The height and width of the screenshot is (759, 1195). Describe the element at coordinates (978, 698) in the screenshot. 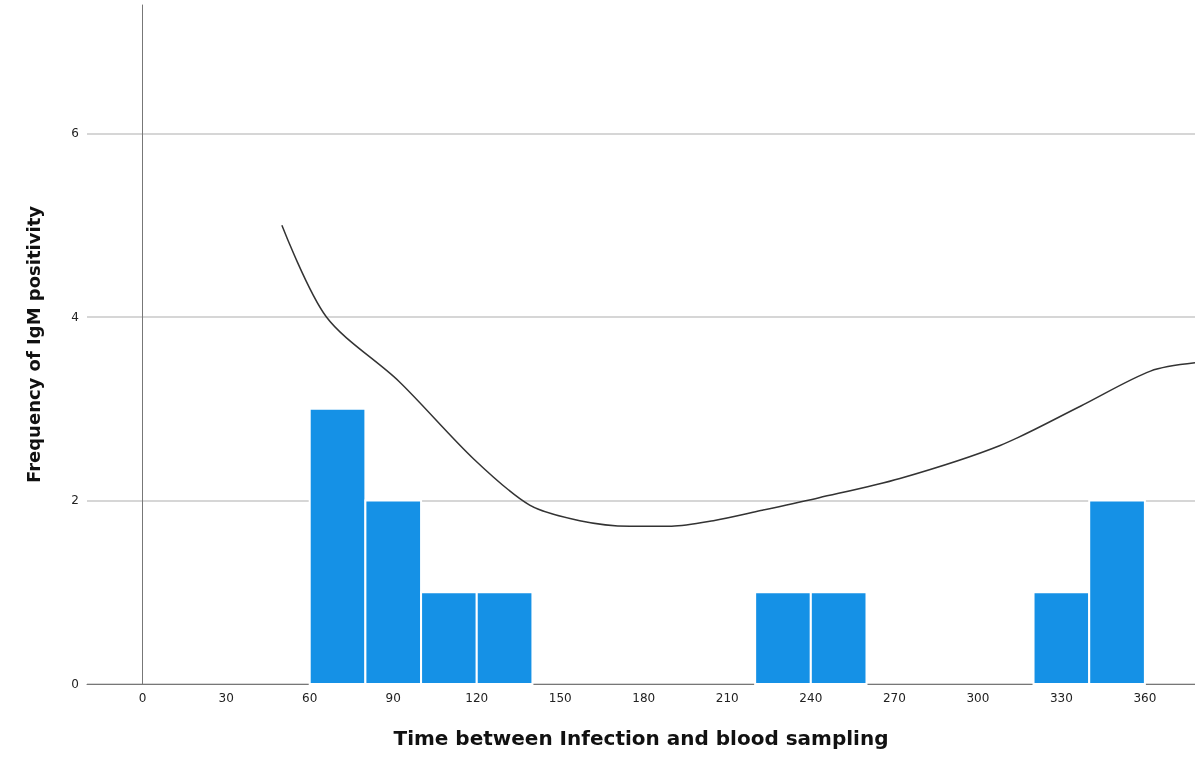

I see `x-tick-label: 300` at that location.